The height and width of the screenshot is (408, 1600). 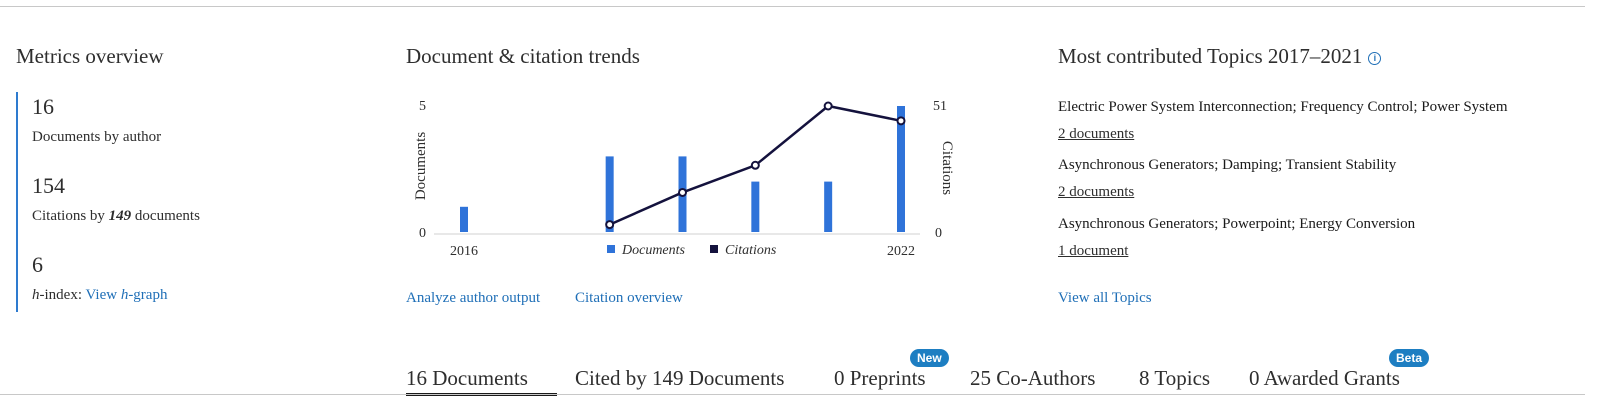 I want to click on topics-title: Most contributed Topics 2017–2021 i, so click(x=1220, y=56).